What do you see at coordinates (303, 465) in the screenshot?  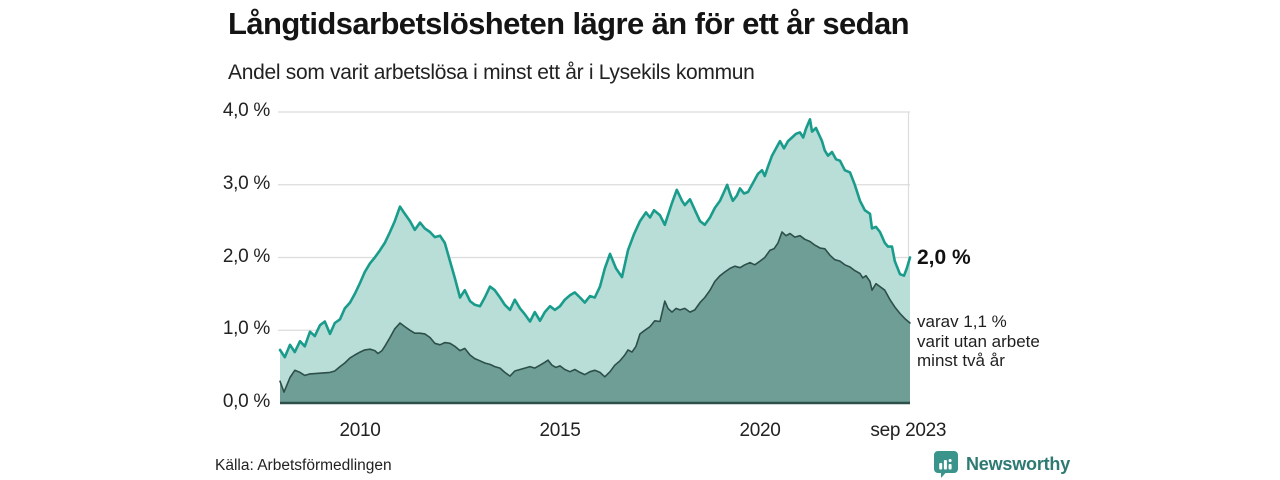 I see `source-credit: Källa: Arbetsförmedlingen` at bounding box center [303, 465].